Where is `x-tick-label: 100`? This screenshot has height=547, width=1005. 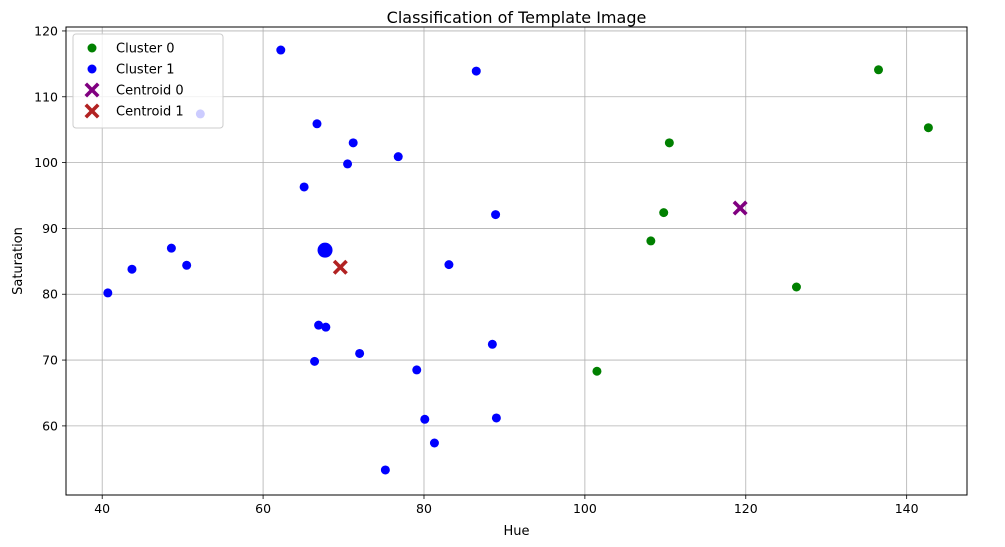 x-tick-label: 100 is located at coordinates (585, 508).